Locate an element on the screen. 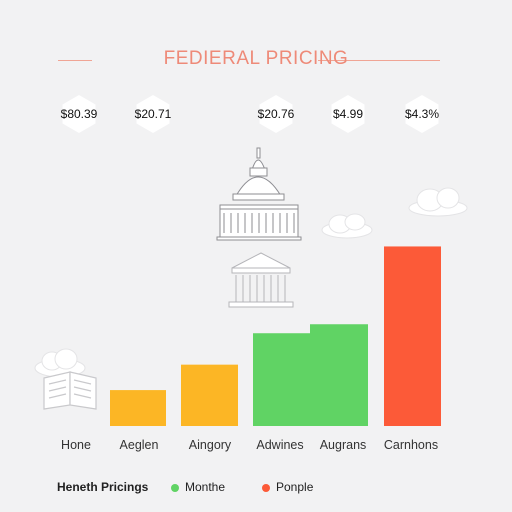 The image size is (512, 512). x-tick-label-aingory: Aingory is located at coordinates (210, 445).